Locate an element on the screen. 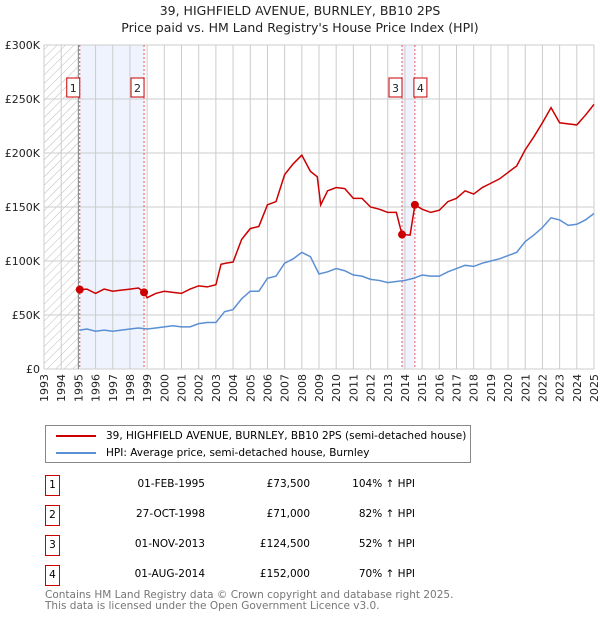 The image size is (600, 620). x-tick-label: 2010 is located at coordinates (336, 388).